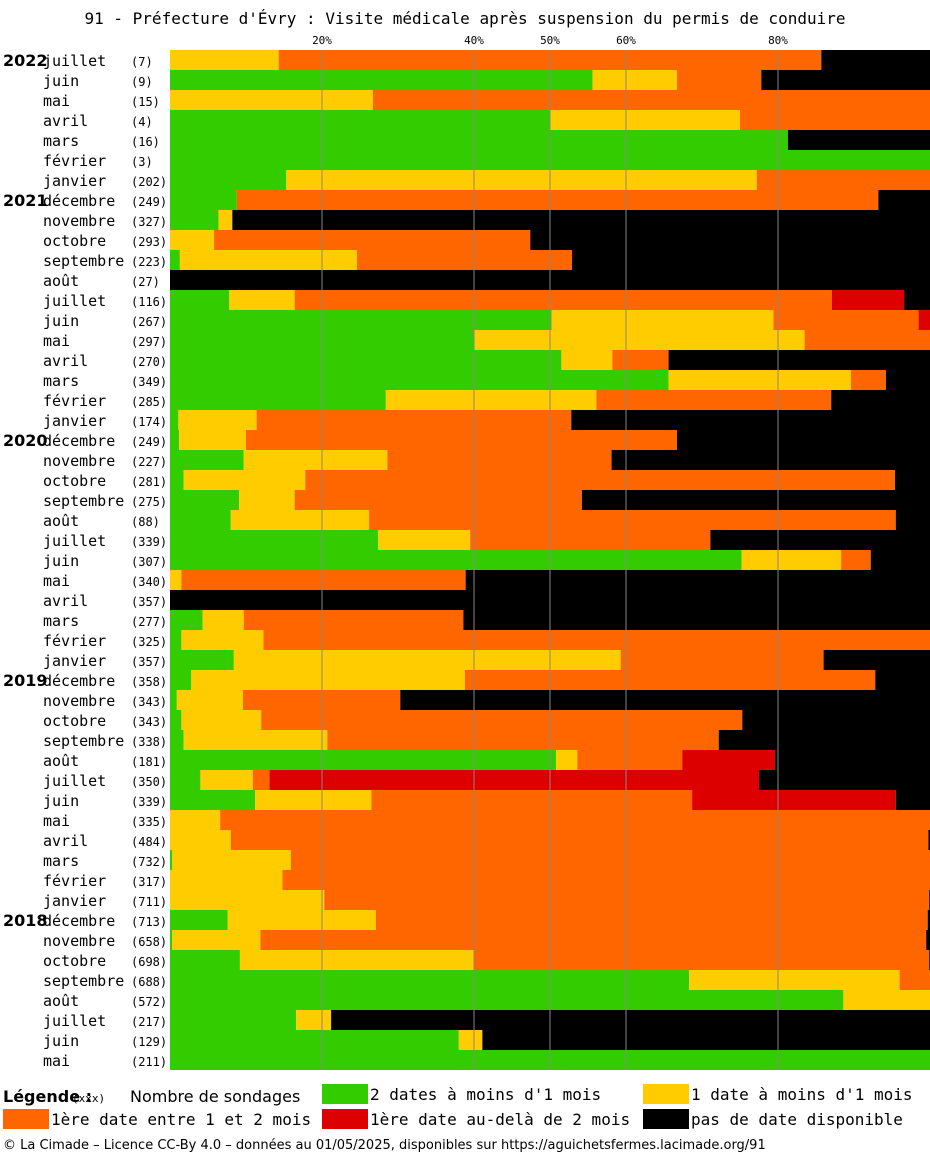 The width and height of the screenshot is (930, 1155). Describe the element at coordinates (26, 1119) in the screenshot. I see `legend-swatch-orange` at that location.